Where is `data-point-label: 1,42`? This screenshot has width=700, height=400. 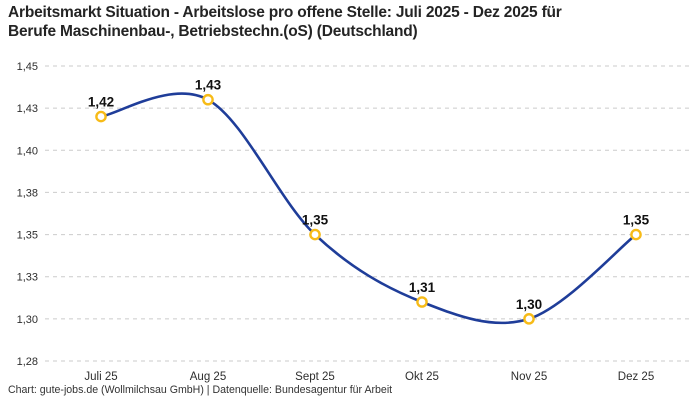 data-point-label: 1,42 is located at coordinates (101, 102).